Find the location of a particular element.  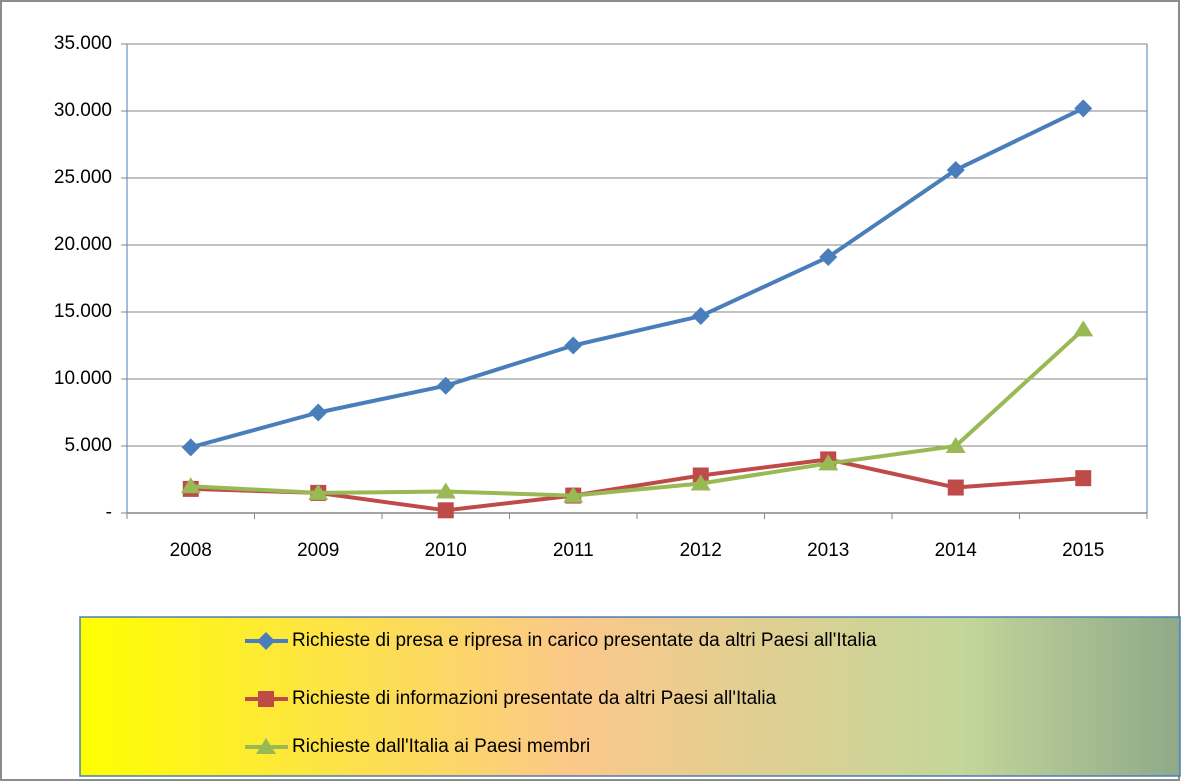

y-tick-label: 15.000 is located at coordinates (83, 311).